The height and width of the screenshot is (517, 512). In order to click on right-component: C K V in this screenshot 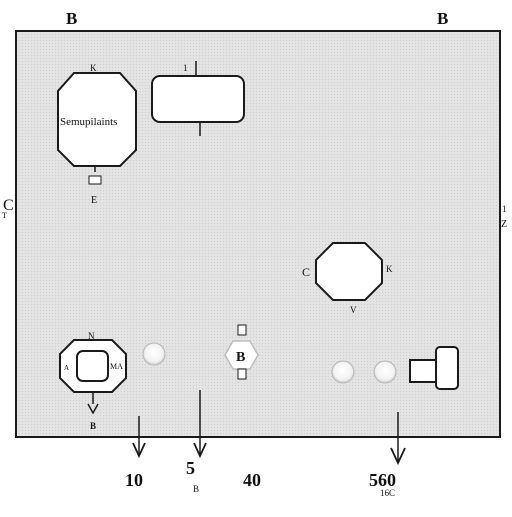, I will do `click(347, 278)`.